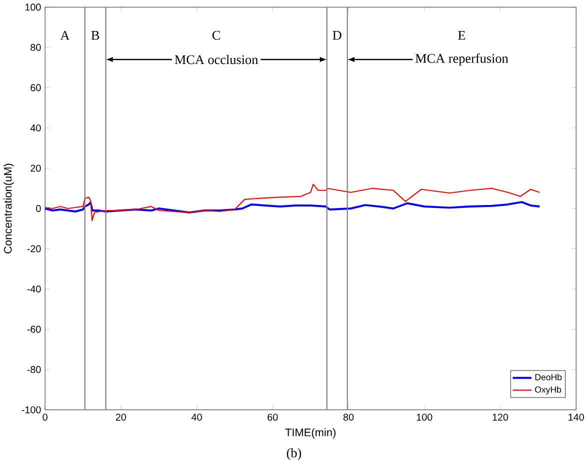  Describe the element at coordinates (310, 433) in the screenshot. I see `x-axis-title: TIME(min)` at that location.